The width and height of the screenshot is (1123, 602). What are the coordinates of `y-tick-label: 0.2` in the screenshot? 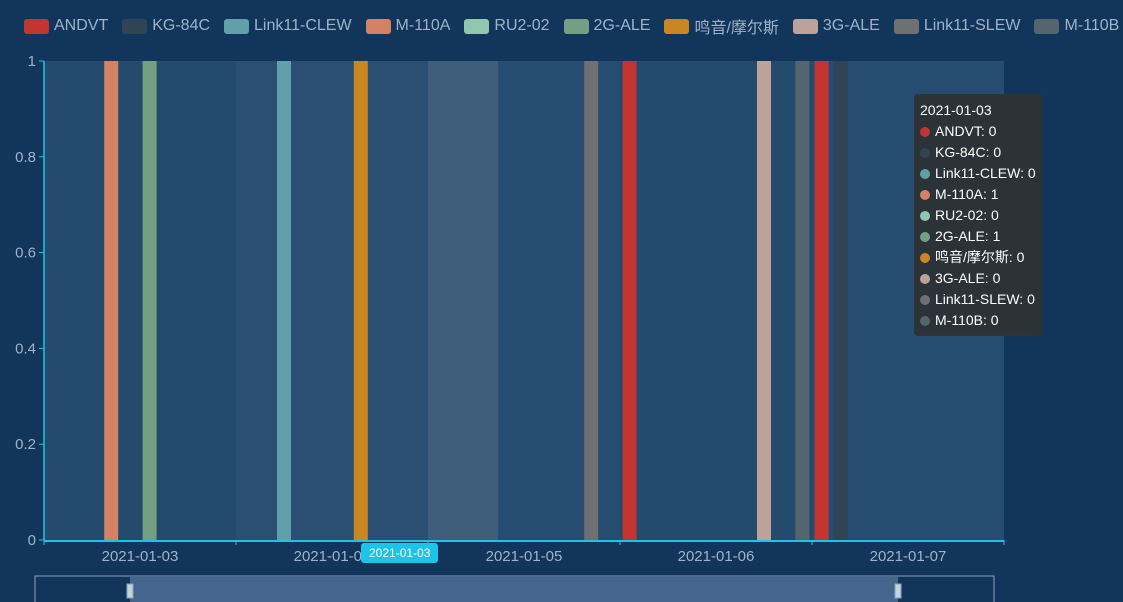 It's located at (25, 444).